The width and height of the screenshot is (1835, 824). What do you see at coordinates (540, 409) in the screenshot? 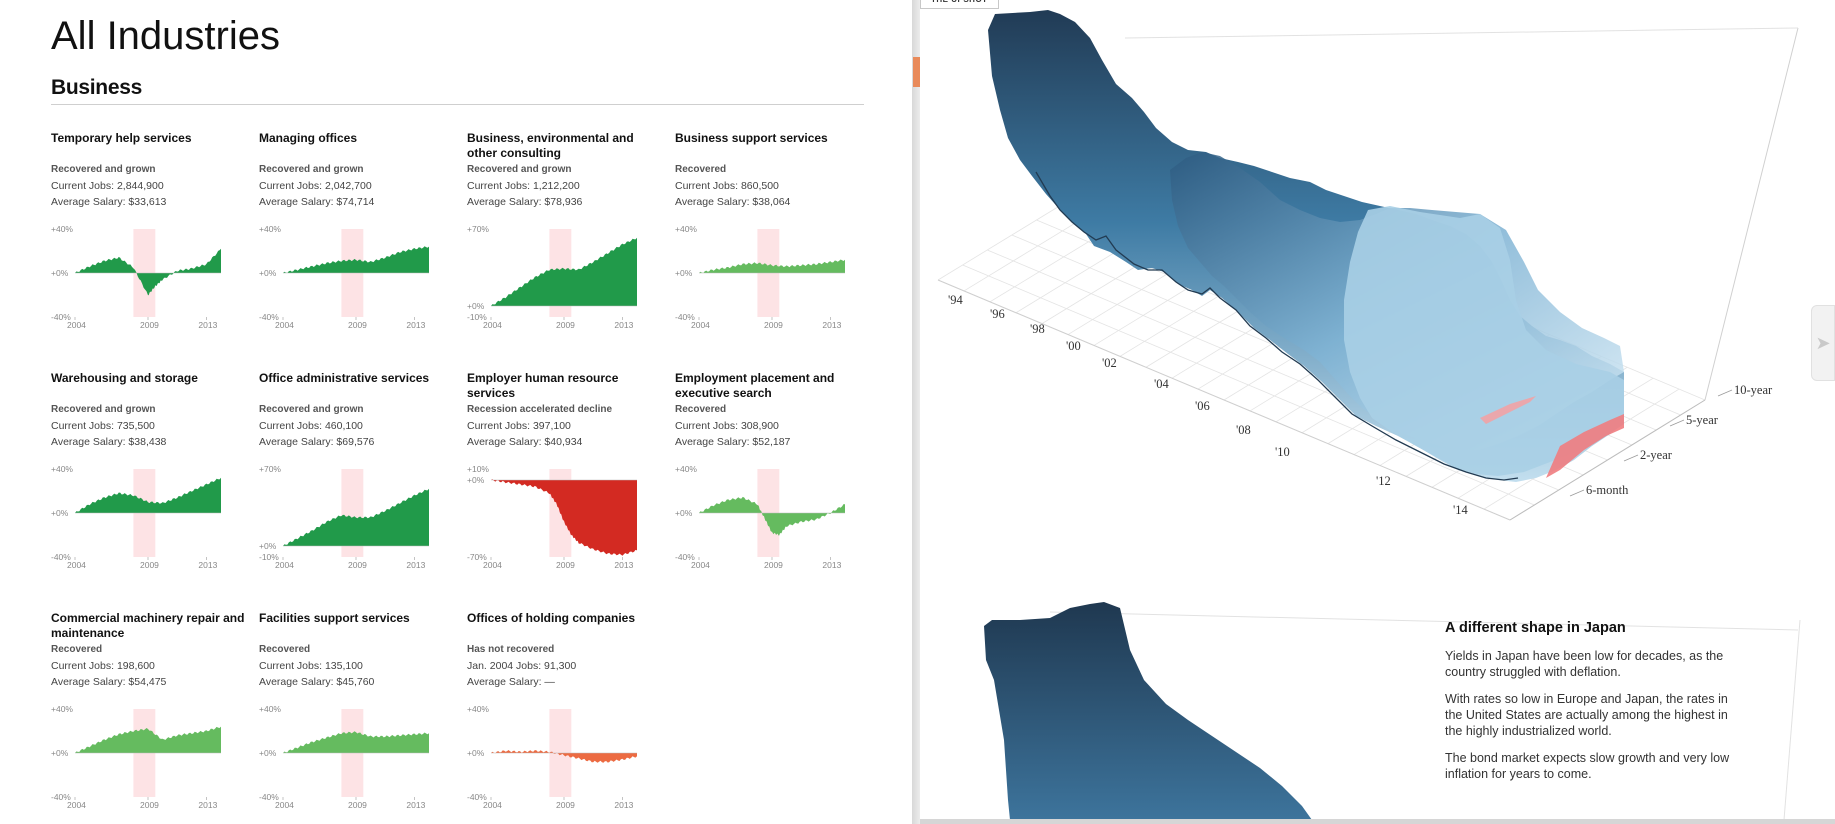
I see `card-status: Recession accelerated decline` at bounding box center [540, 409].